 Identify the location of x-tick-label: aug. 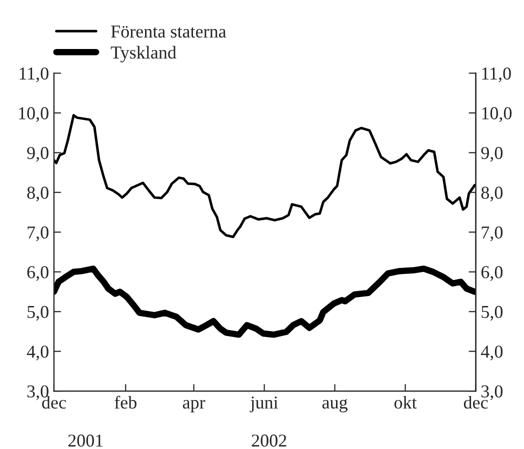
(335, 405).